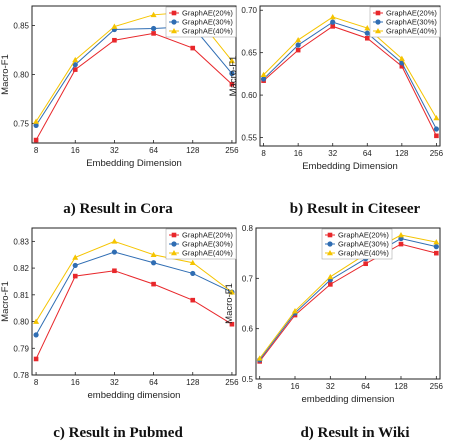 This screenshot has height=443, width=474. Describe the element at coordinates (21, 295) in the screenshot. I see `y-tick-label: 0.81` at that location.